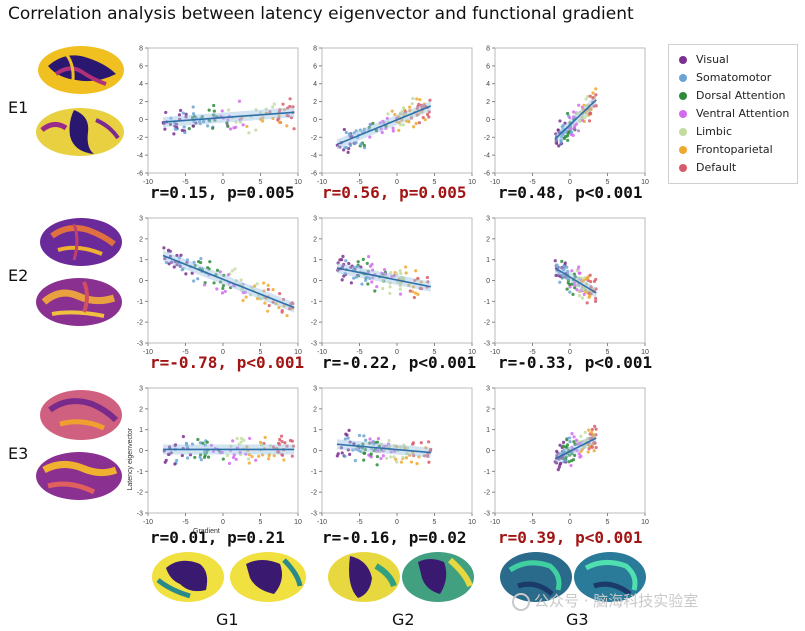  Describe the element at coordinates (488, 49) in the screenshot. I see `y-tick-label: 8` at that location.